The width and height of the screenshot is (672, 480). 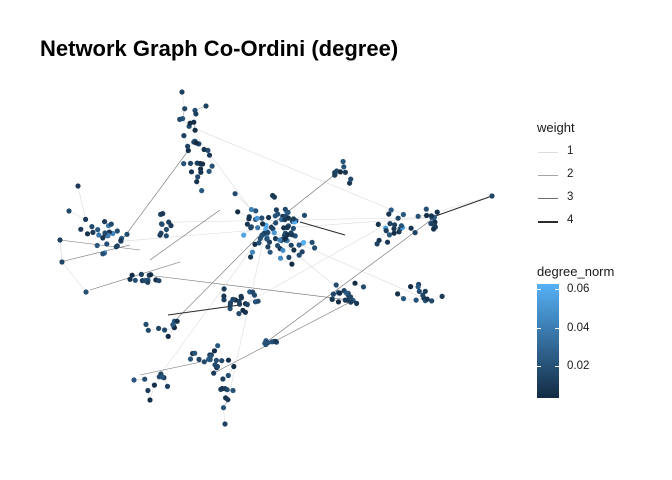 What do you see at coordinates (578, 289) in the screenshot?
I see `colorbar-label-006: 0.06` at bounding box center [578, 289].